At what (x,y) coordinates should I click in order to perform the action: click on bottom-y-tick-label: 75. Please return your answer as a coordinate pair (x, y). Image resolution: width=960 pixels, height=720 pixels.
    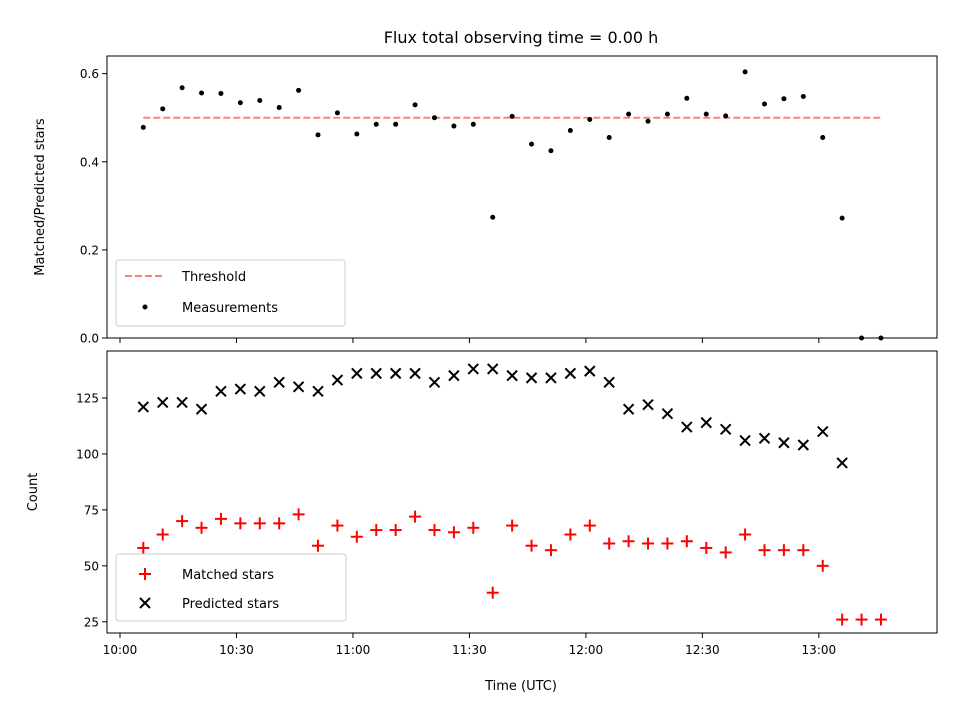
    Looking at the image, I should click on (91, 510).